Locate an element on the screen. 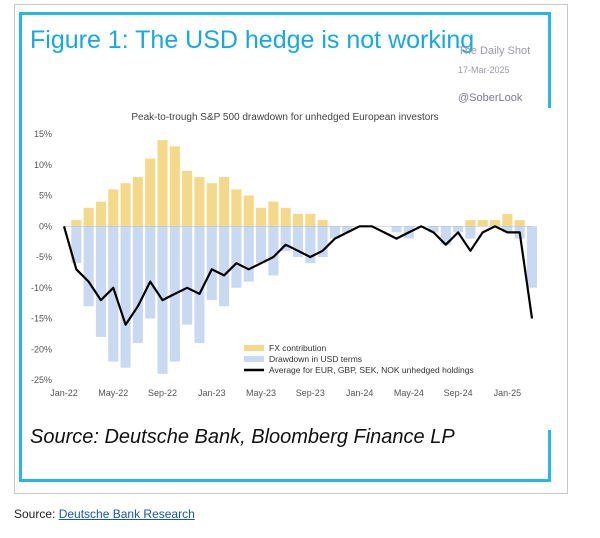  figure-title: Figure 1: The USD hedge is not working is located at coordinates (252, 40).